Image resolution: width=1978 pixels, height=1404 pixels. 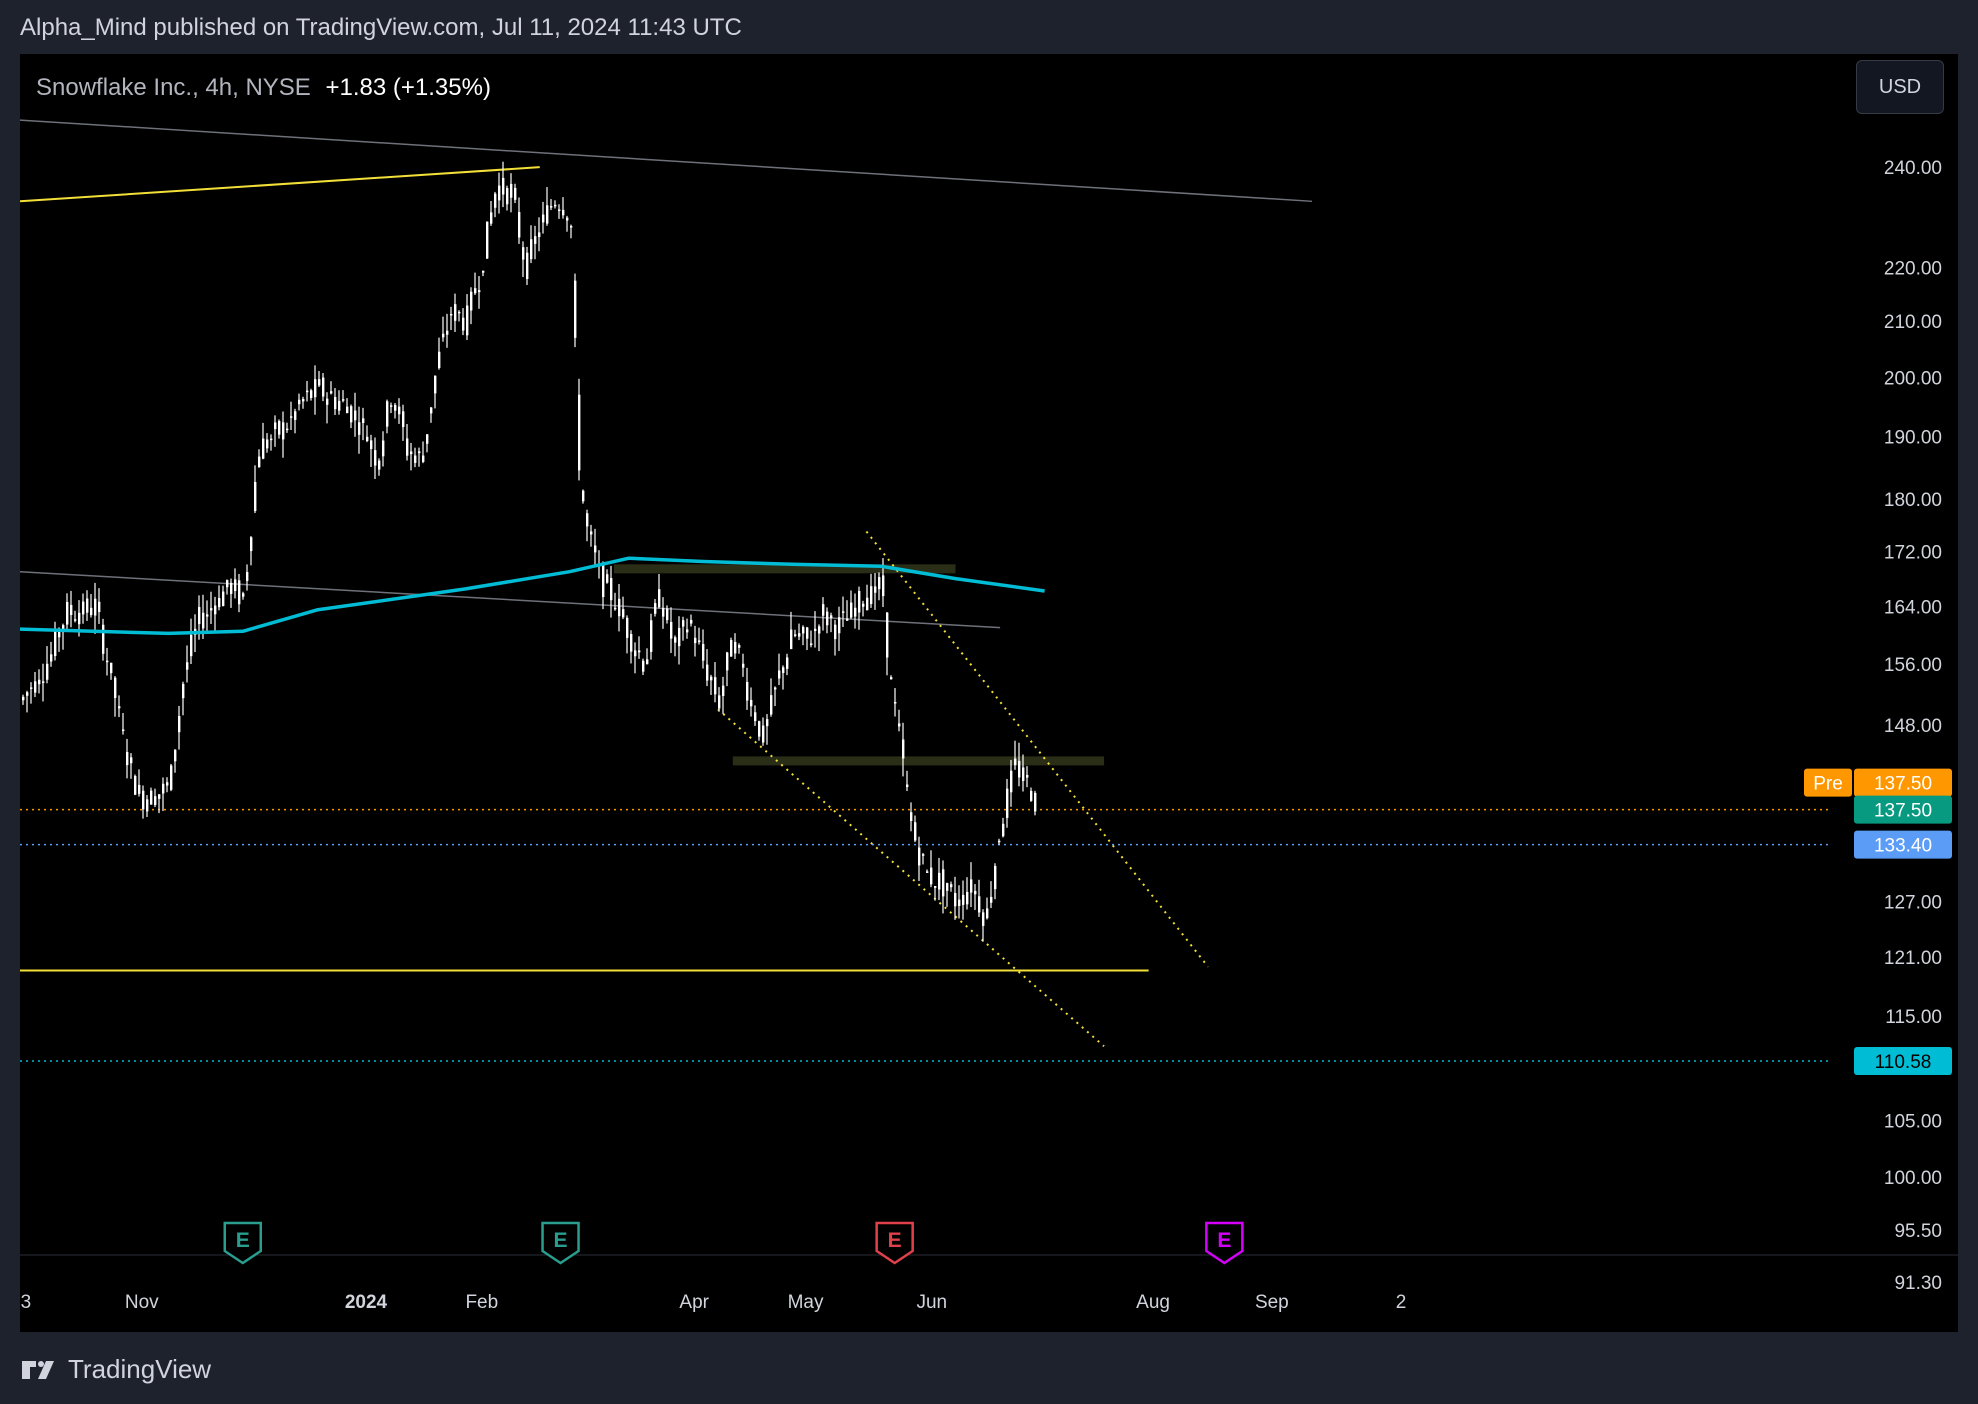 What do you see at coordinates (1903, 782) in the screenshot?
I see `premarket-price-tag` at bounding box center [1903, 782].